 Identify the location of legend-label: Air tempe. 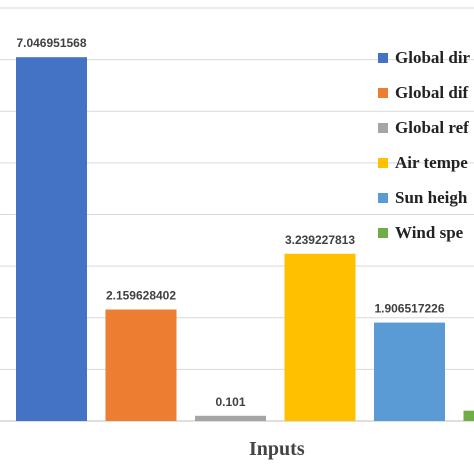
(431, 162).